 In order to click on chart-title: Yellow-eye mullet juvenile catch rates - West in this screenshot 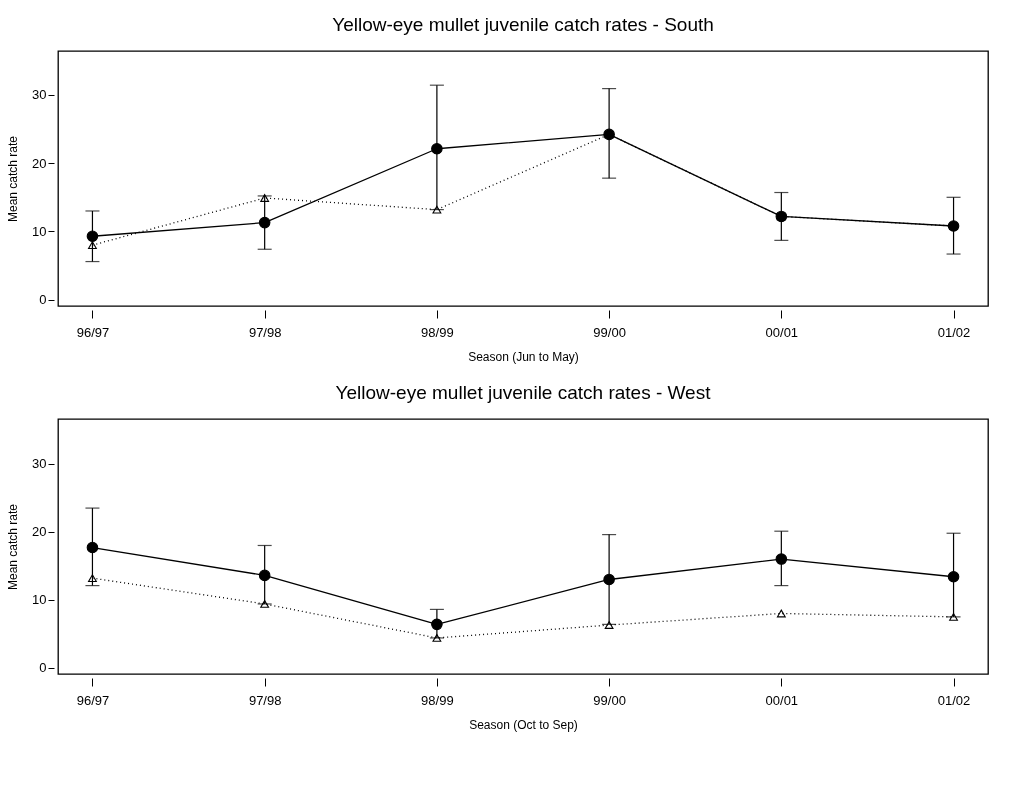, I will do `click(523, 392)`.